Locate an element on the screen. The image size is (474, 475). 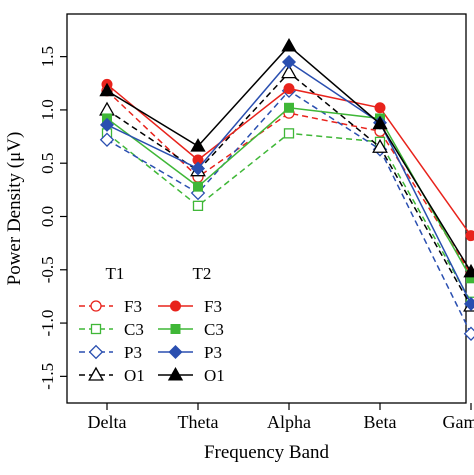
y-tick-label: 0.0 is located at coordinates (47, 216).